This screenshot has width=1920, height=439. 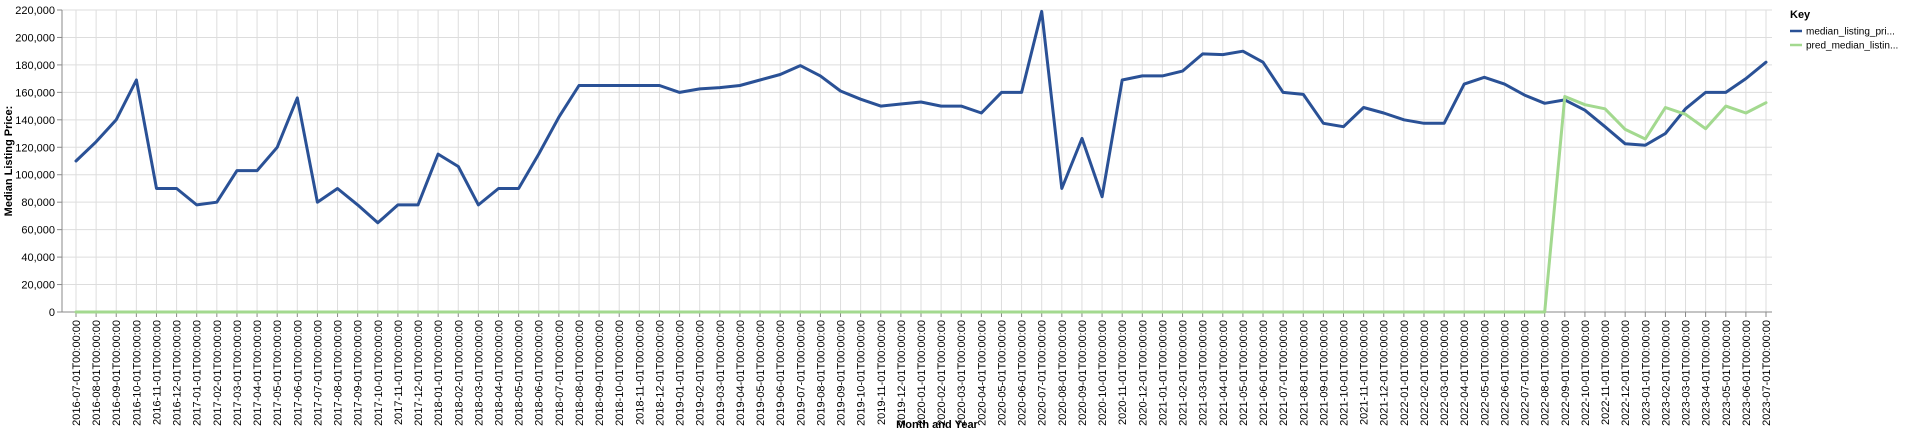 I want to click on x-tick-label: 2019-10-01T00:00:00, so click(x=862, y=373).